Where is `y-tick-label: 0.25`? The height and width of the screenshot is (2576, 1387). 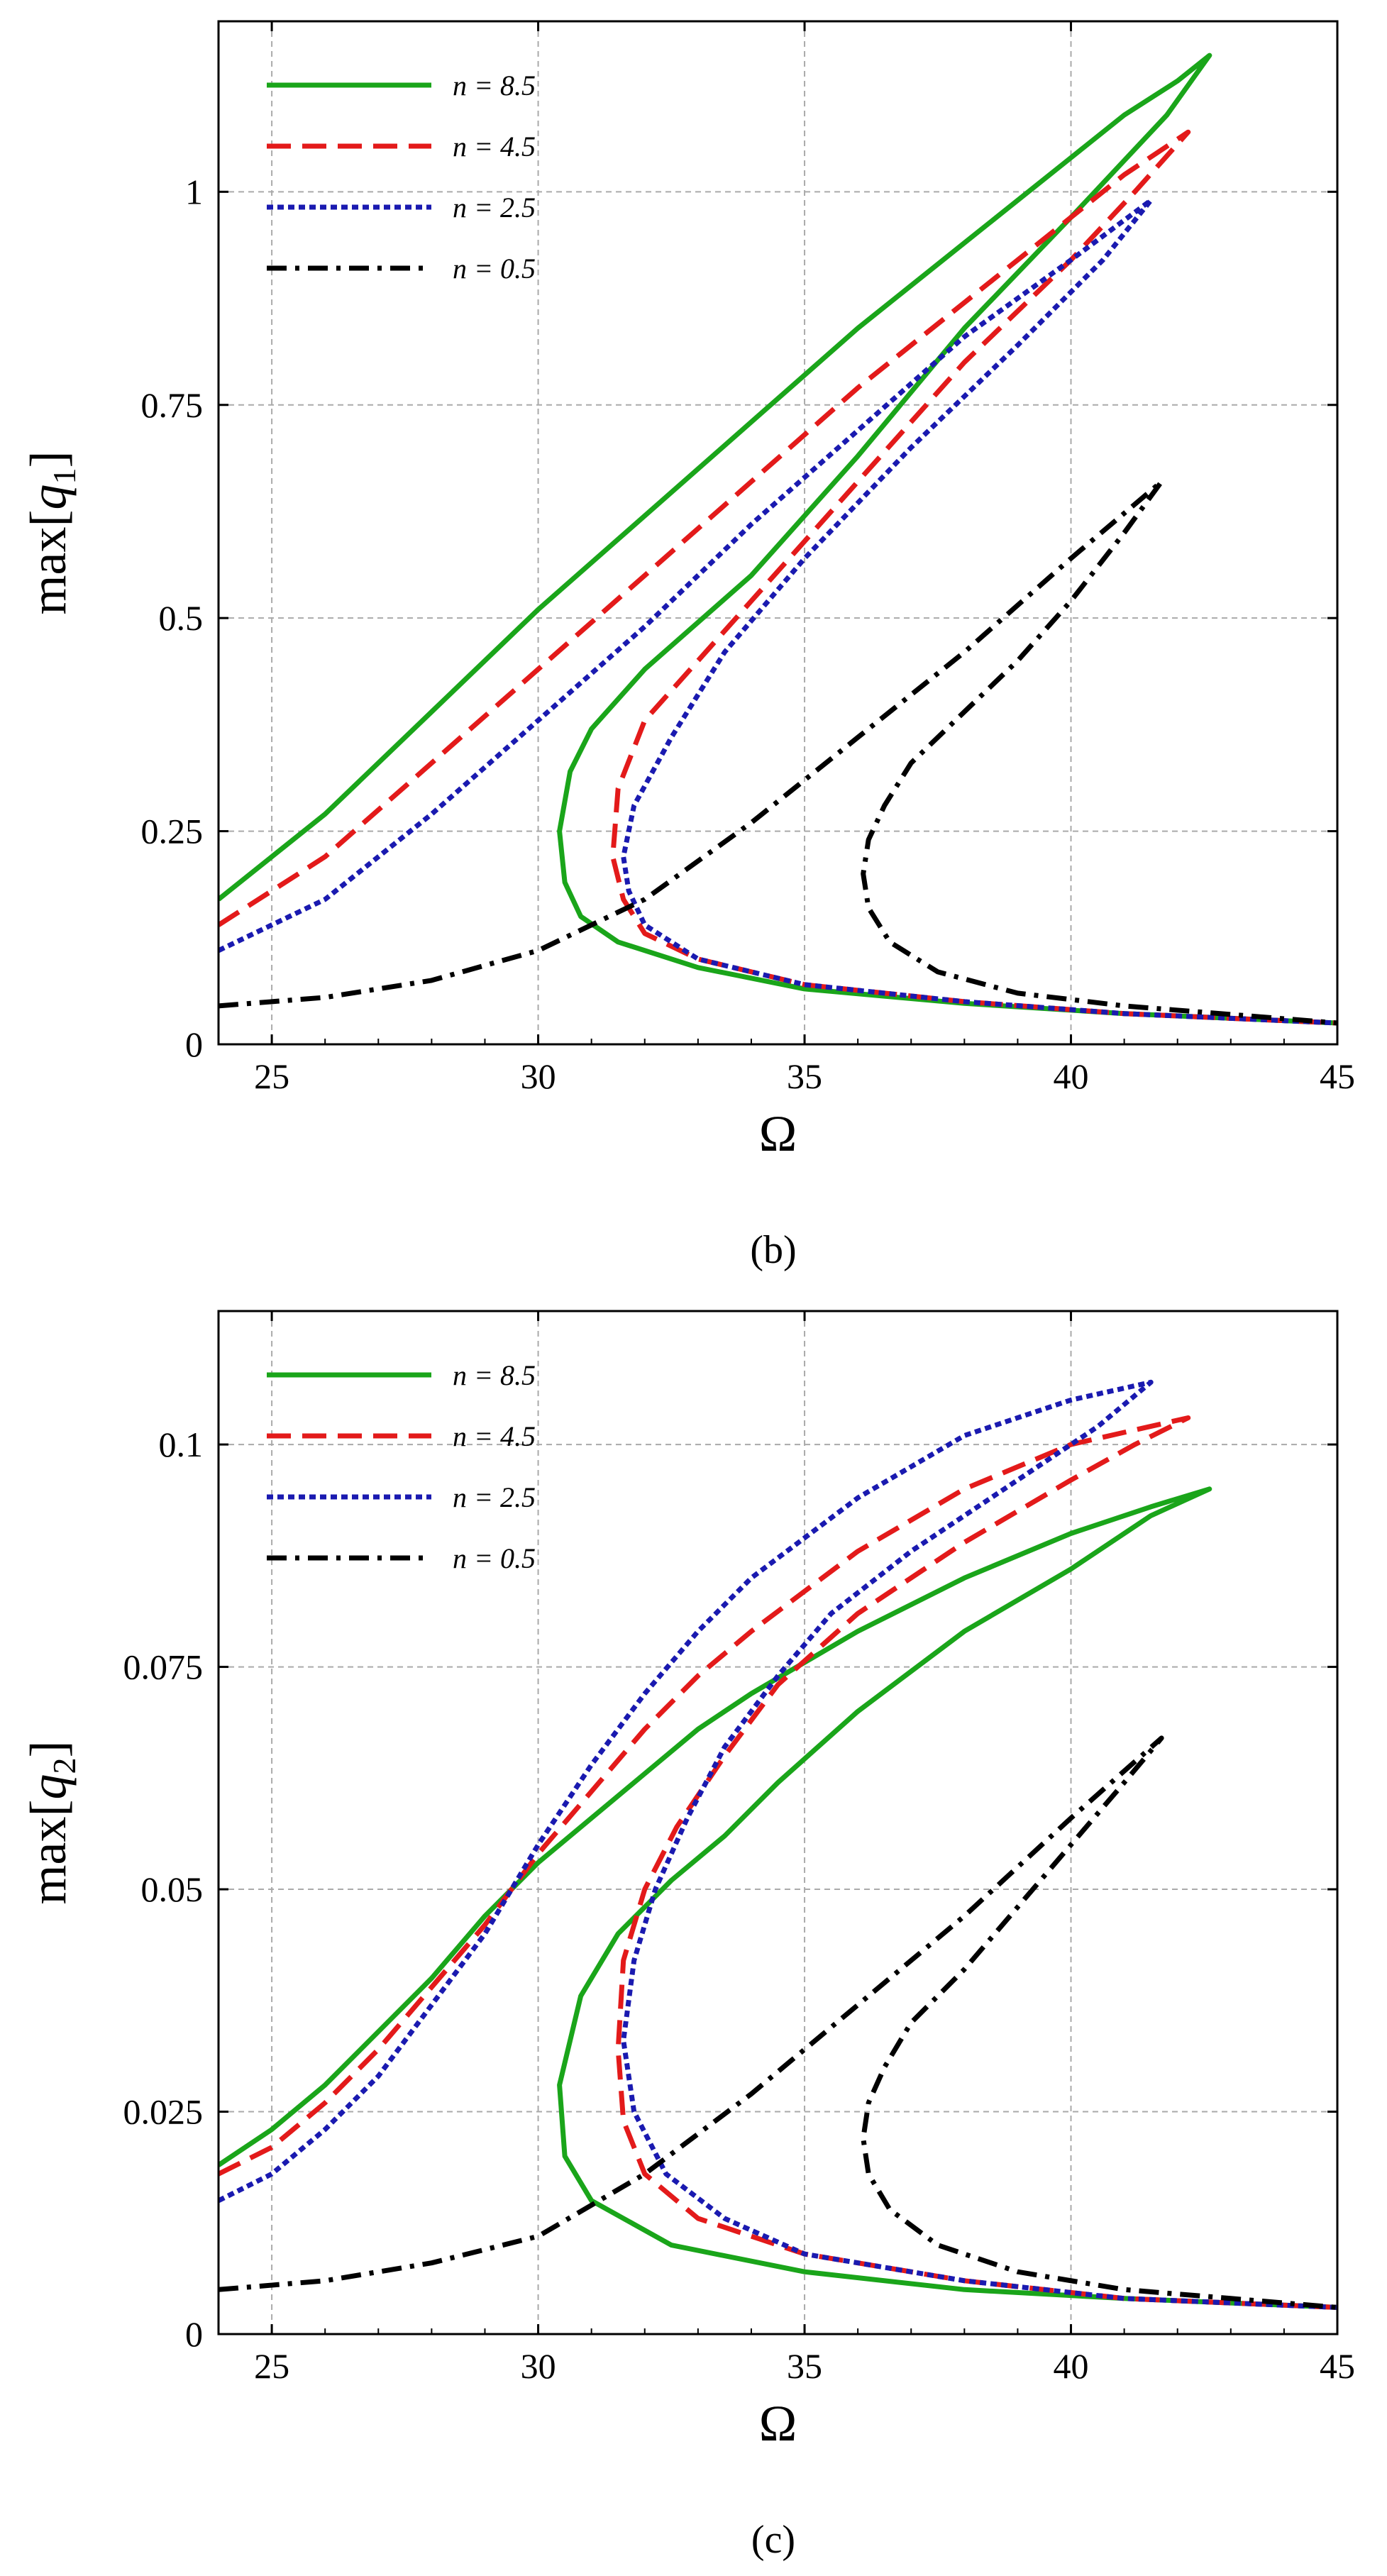 y-tick-label: 0.25 is located at coordinates (172, 831).